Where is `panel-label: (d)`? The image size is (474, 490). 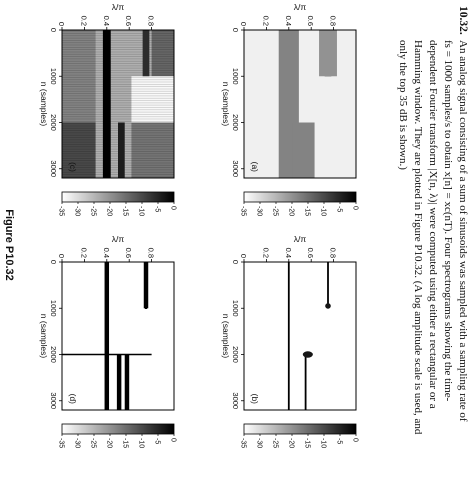 panel-label: (d) is located at coordinates (73, 399).